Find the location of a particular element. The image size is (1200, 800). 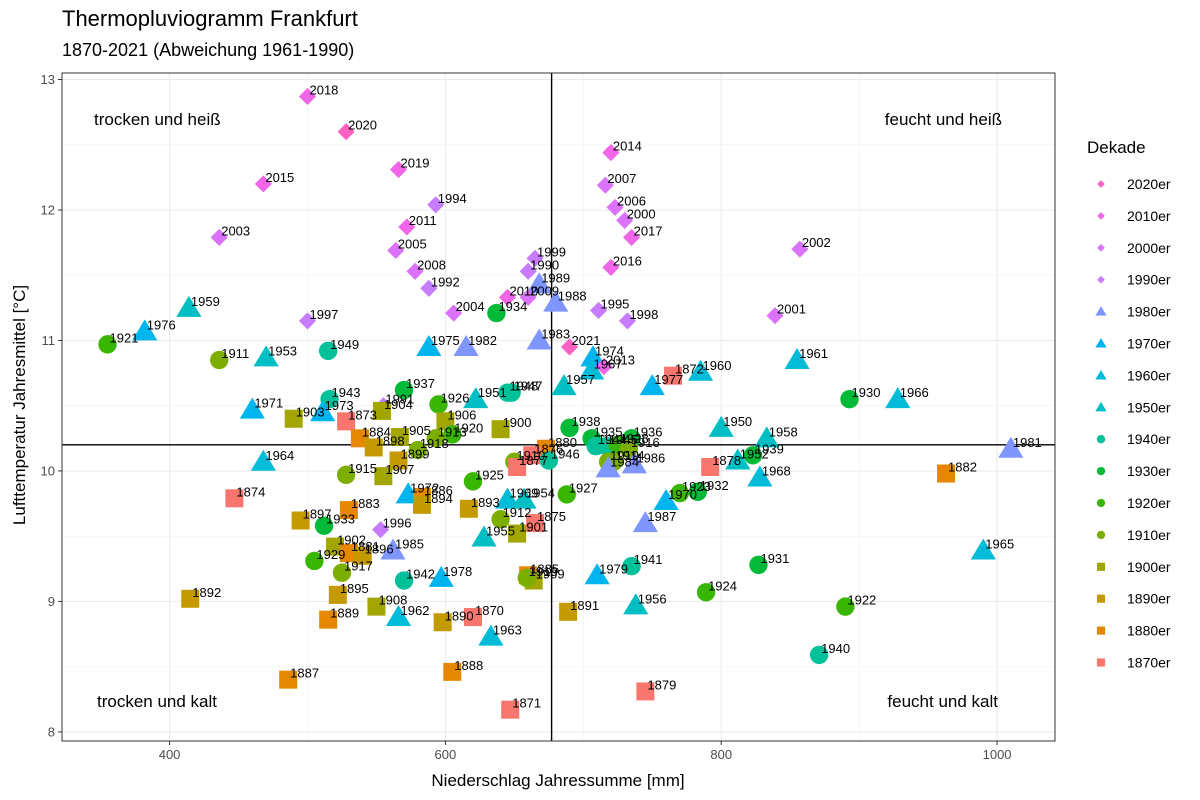

point-label: 1918 is located at coordinates (434, 443).